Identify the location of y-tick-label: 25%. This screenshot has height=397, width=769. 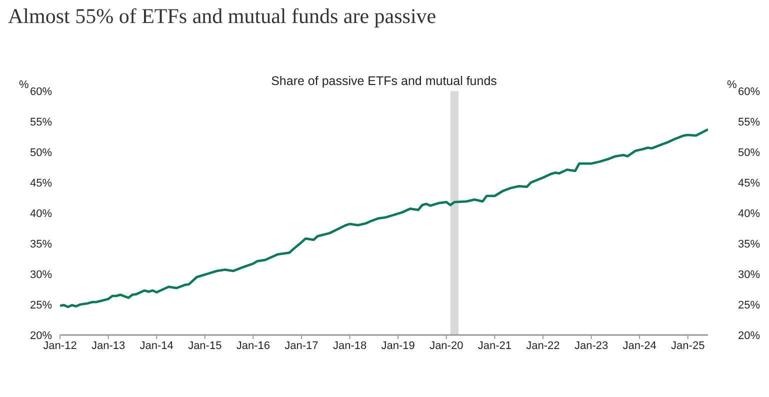
(41, 305).